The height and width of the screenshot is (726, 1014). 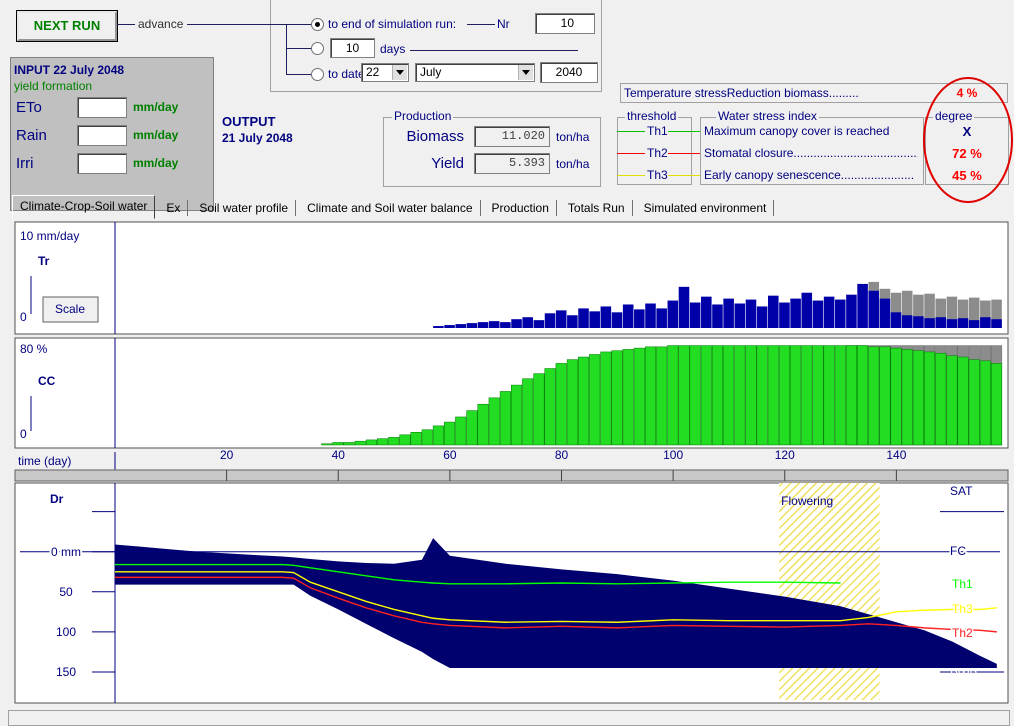 I want to click on y-tick-label: 0, so click(x=23, y=317).